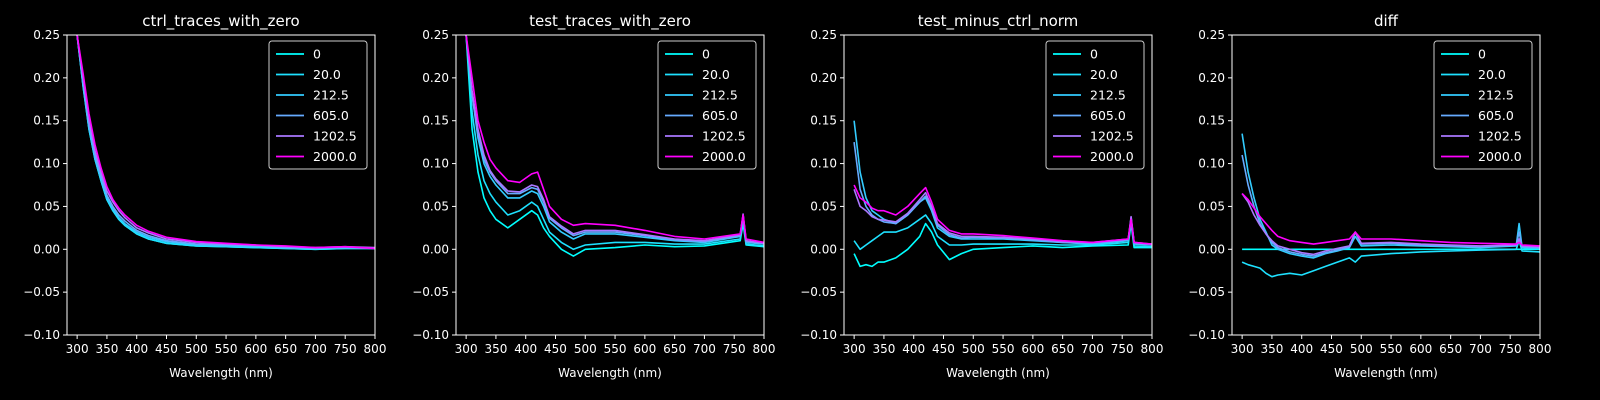 This screenshot has height=400, width=1600. What do you see at coordinates (1386, 21) in the screenshot?
I see `chart-title: diff` at bounding box center [1386, 21].